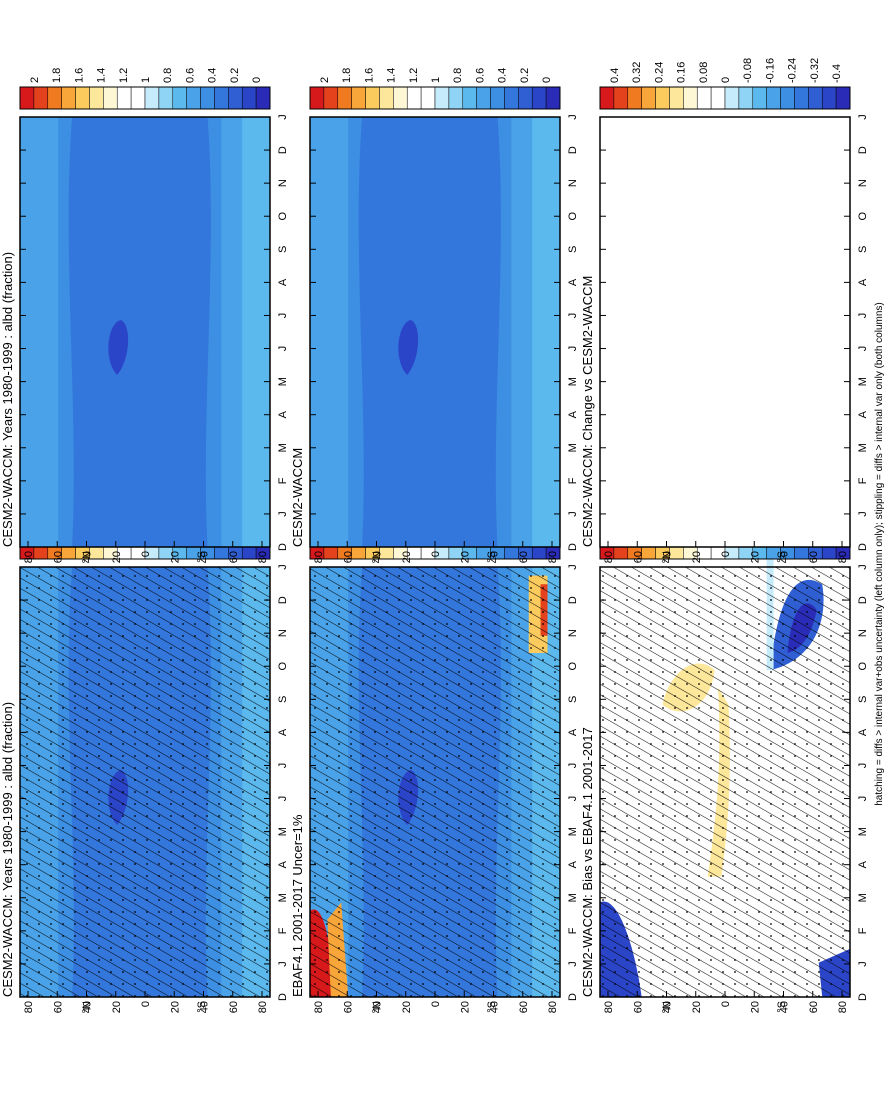 The height and width of the screenshot is (1112, 891). Describe the element at coordinates (436, 80) in the screenshot. I see `colorbar-label: 1` at that location.